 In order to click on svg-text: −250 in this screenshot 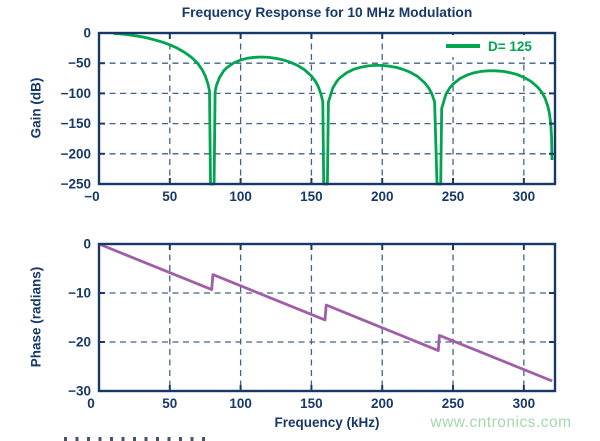, I will do `click(76, 184)`.